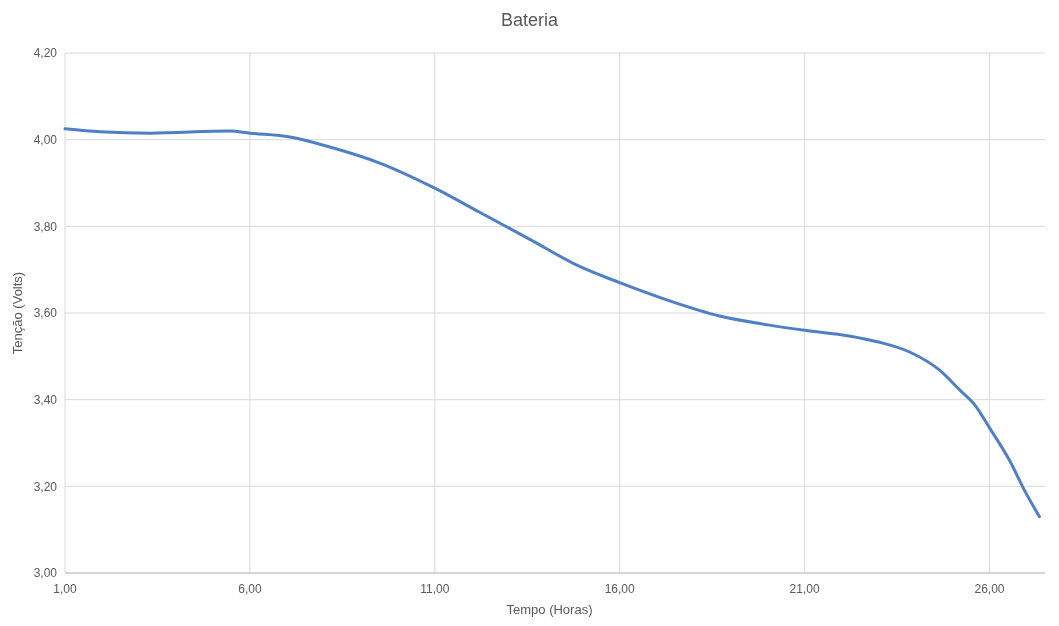 This screenshot has height=626, width=1059. Describe the element at coordinates (45, 313) in the screenshot. I see `y-tick-label: 3,60` at that location.